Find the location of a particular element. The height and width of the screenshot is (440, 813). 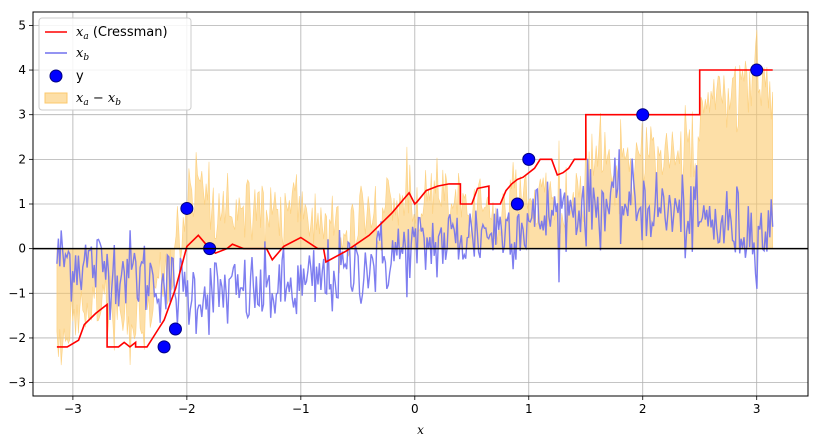

legend-diff-label: xa − xb is located at coordinates (98, 99).